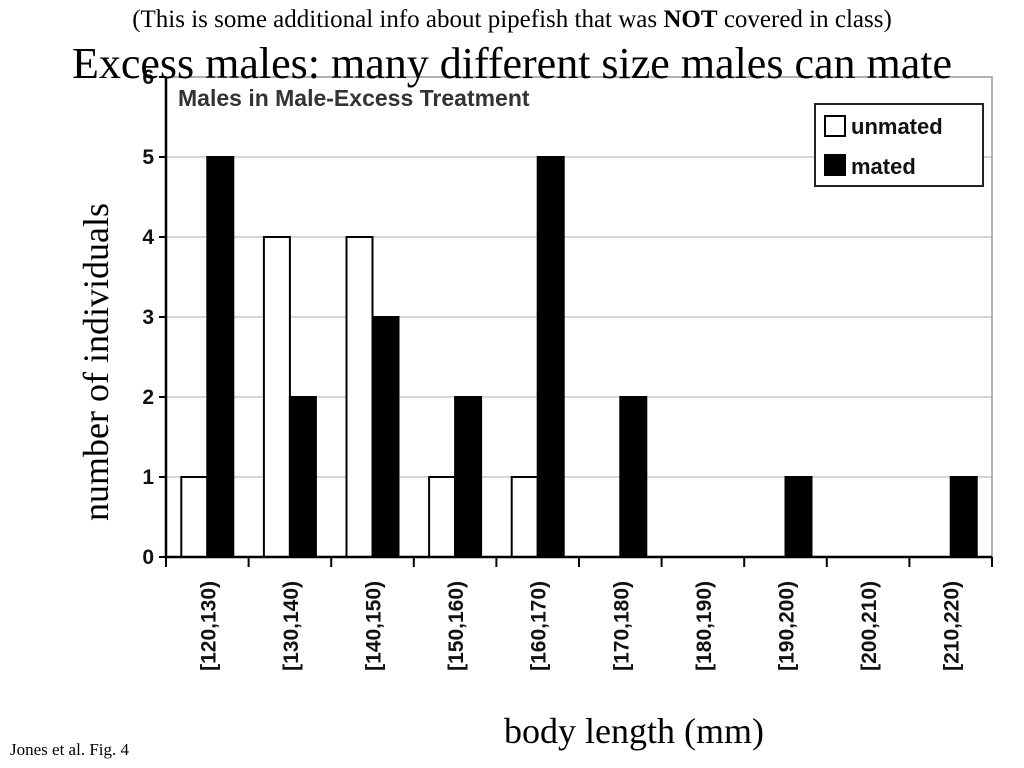  Describe the element at coordinates (539, 626) in the screenshot. I see `x-tick-label: [160,170)` at that location.